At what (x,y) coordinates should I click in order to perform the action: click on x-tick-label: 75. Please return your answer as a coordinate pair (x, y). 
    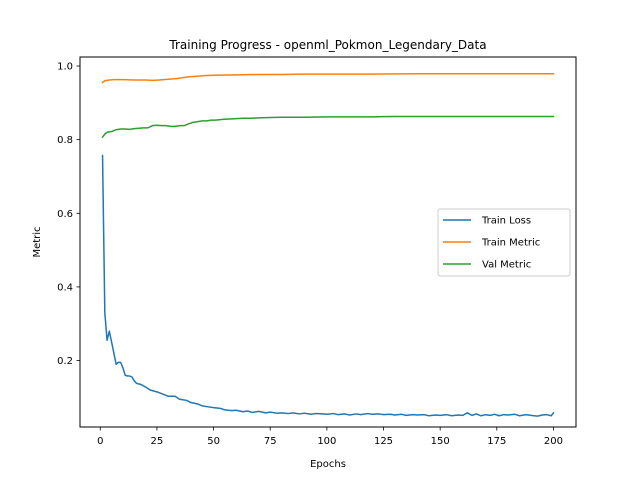
    Looking at the image, I should click on (270, 441).